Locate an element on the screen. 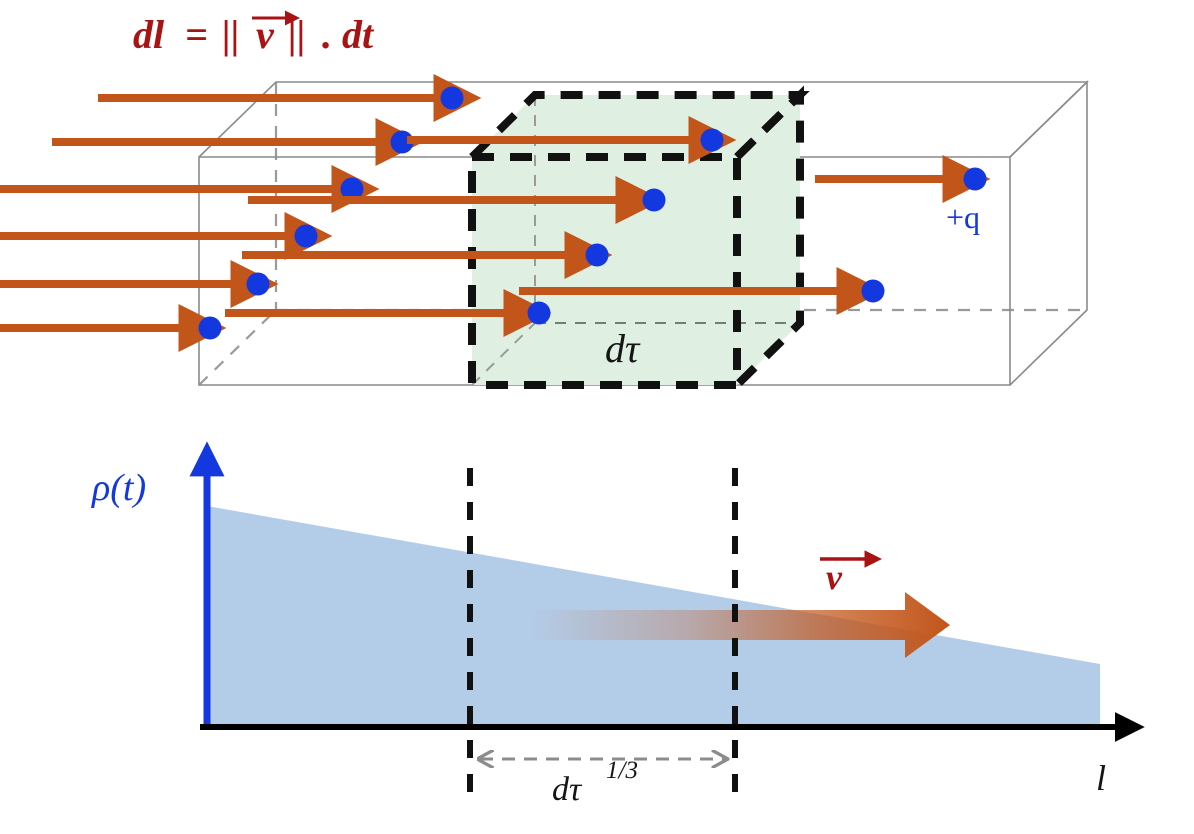  velocity-vector-annotation: v is located at coordinates (851, 573).